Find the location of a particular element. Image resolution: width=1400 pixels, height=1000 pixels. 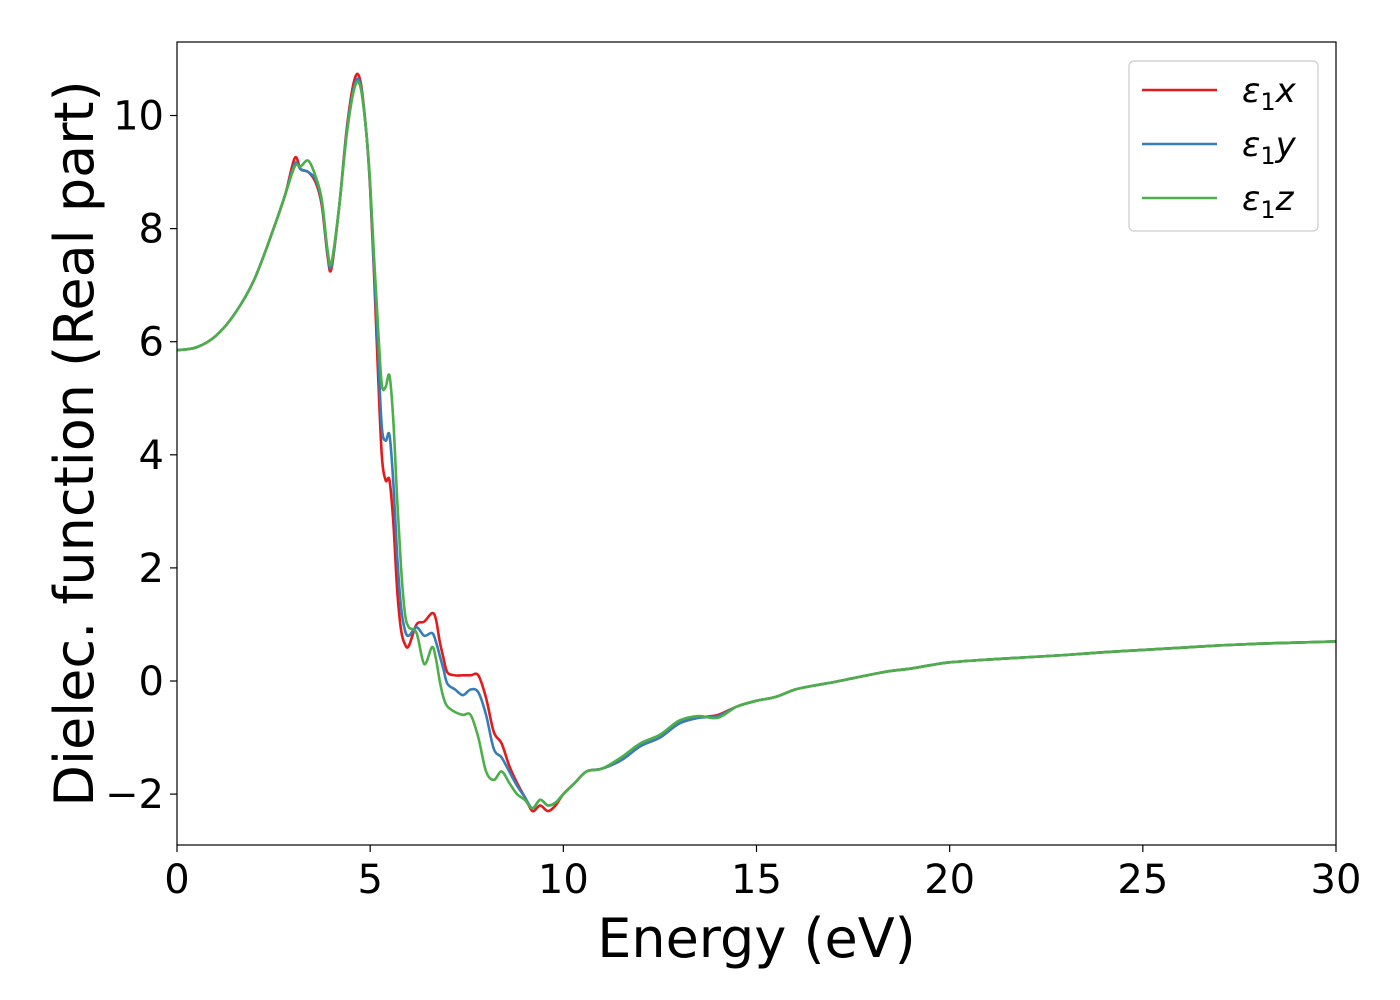

y-tick-label: −2 is located at coordinates (134, 795).